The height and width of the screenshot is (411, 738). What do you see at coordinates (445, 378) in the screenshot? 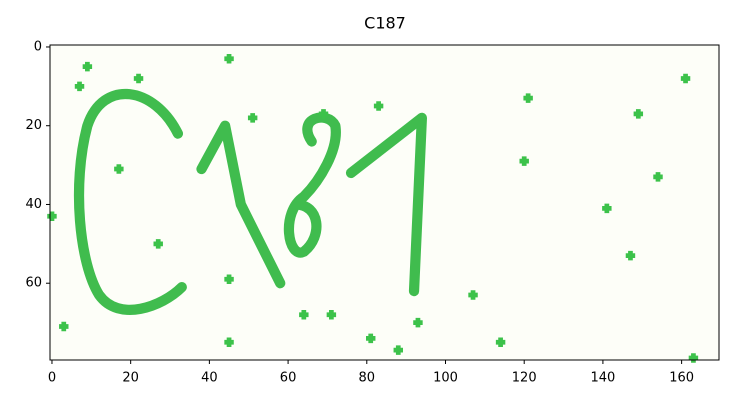
I see `x-tick-label: 100` at bounding box center [445, 378].